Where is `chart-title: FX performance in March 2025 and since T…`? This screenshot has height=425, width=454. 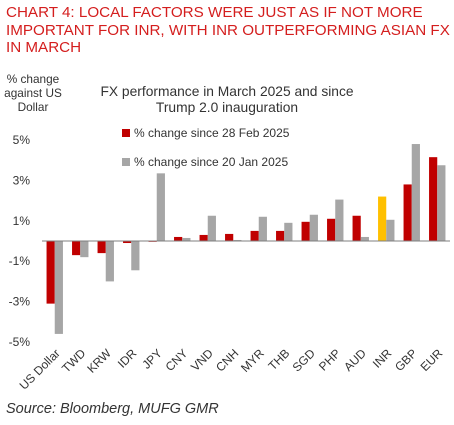 chart-title: FX performance in March 2025 and since T… is located at coordinates (227, 99).